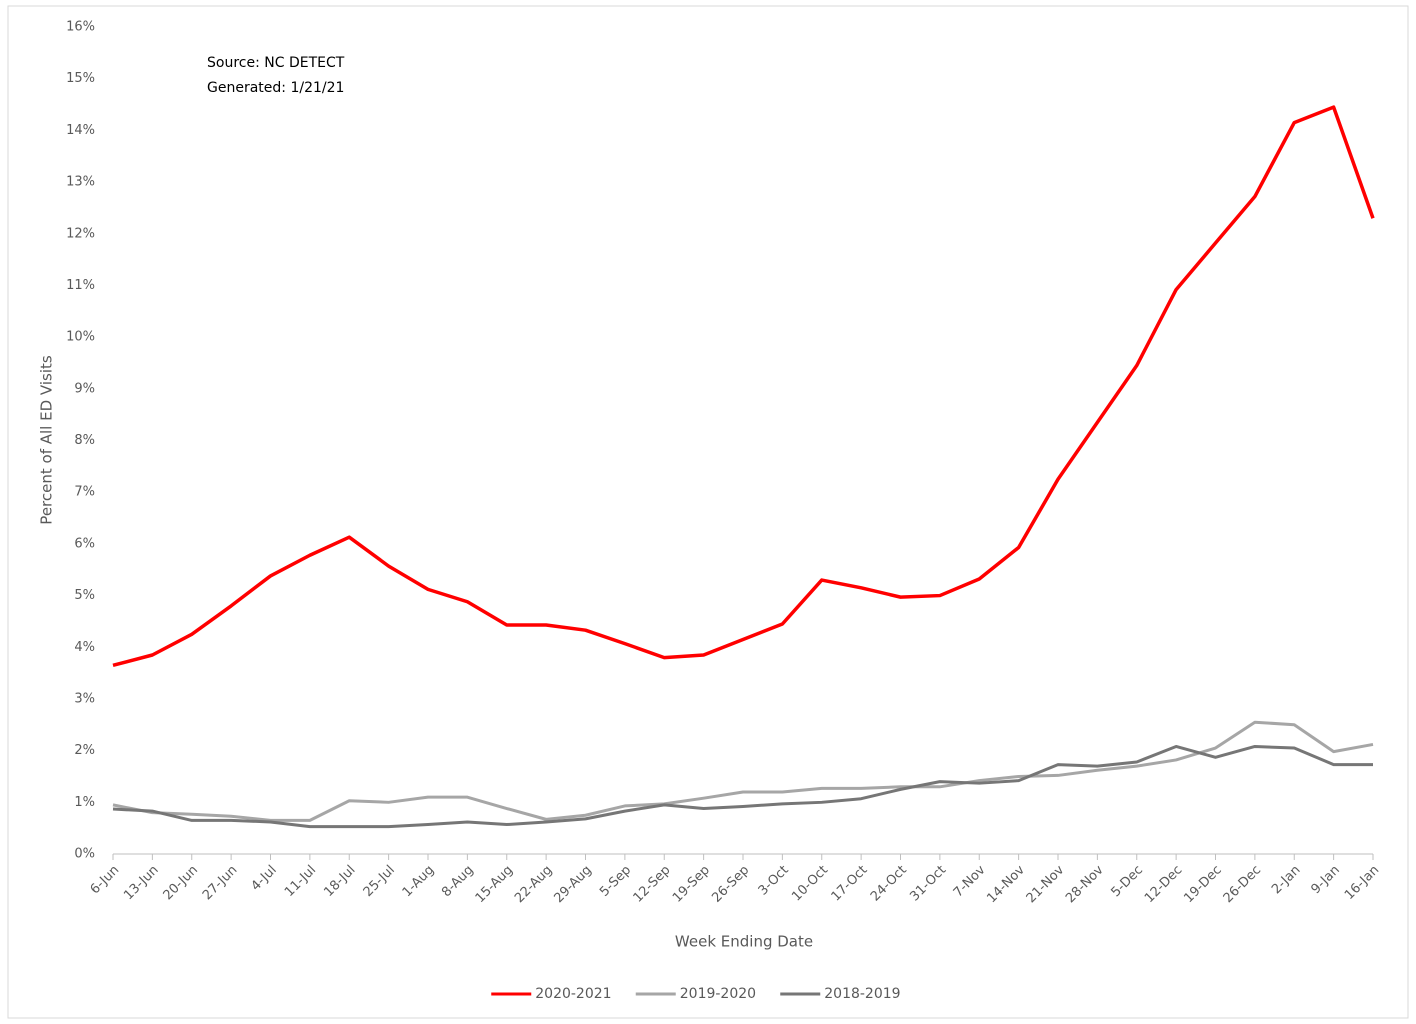 The height and width of the screenshot is (1024, 1416). I want to click on y-tick-label: 2%, so click(84, 750).